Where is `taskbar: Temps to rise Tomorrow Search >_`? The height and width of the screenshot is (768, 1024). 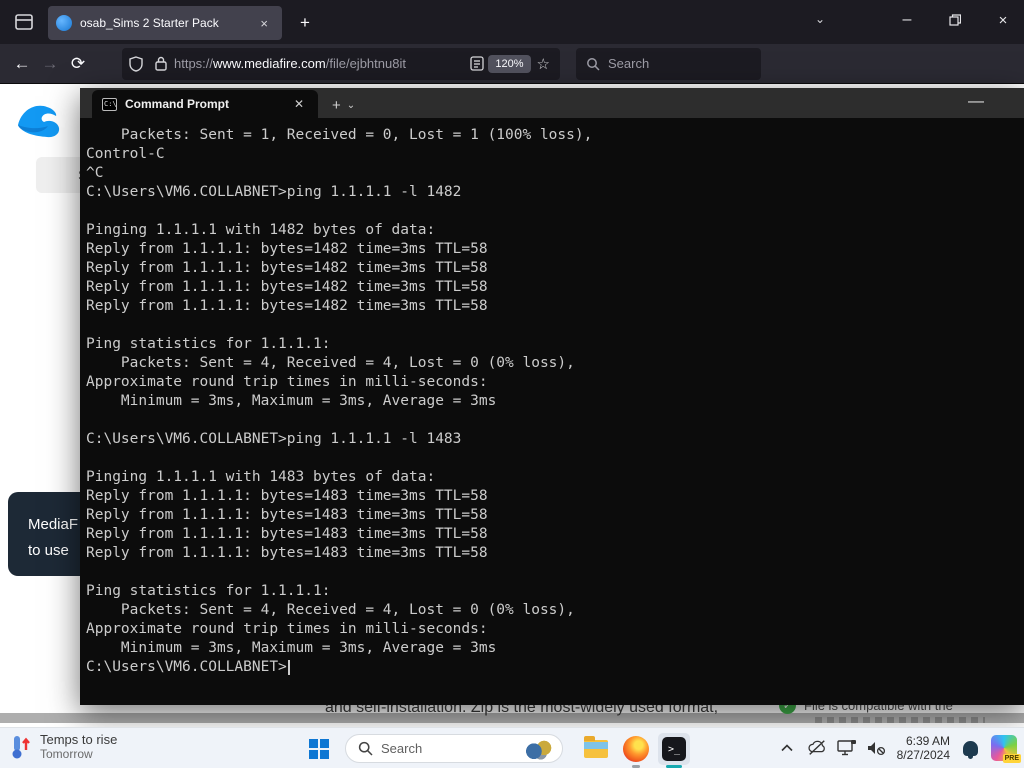 taskbar: Temps to rise Tomorrow Search >_ is located at coordinates (512, 747).